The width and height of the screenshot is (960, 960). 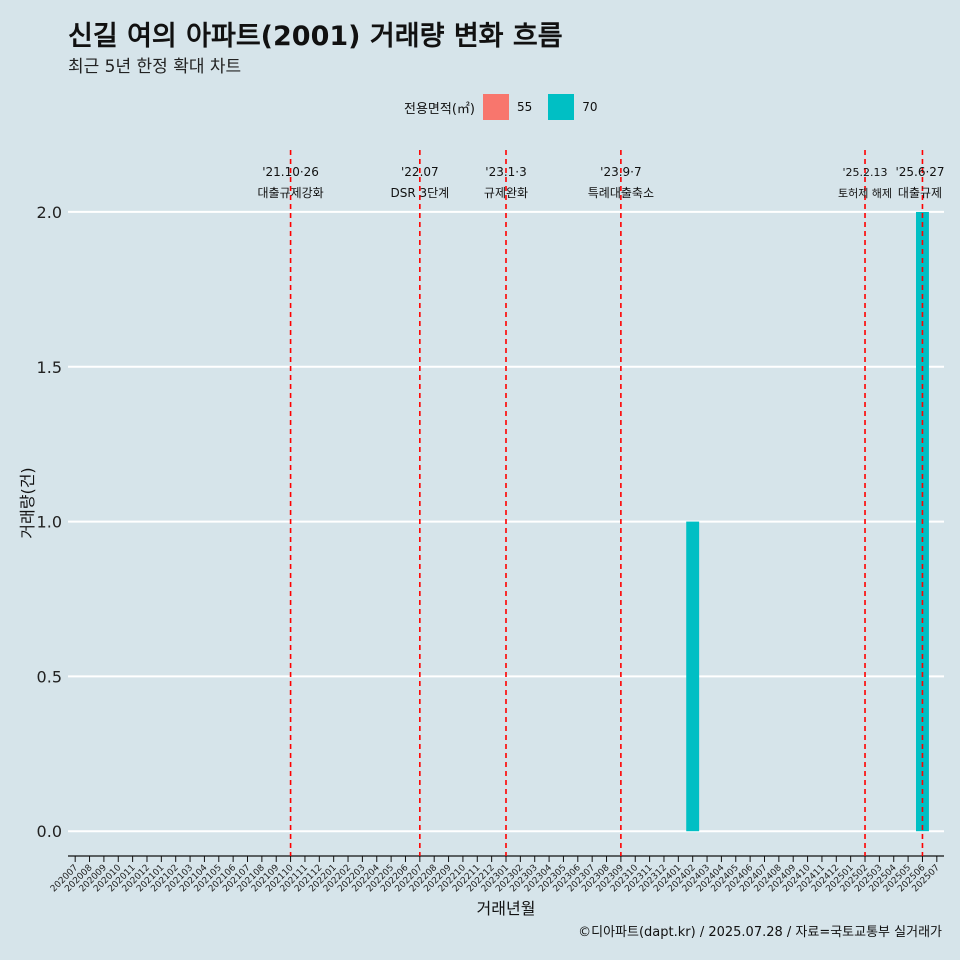 I want to click on legend-label-55: 55, so click(x=524, y=107).